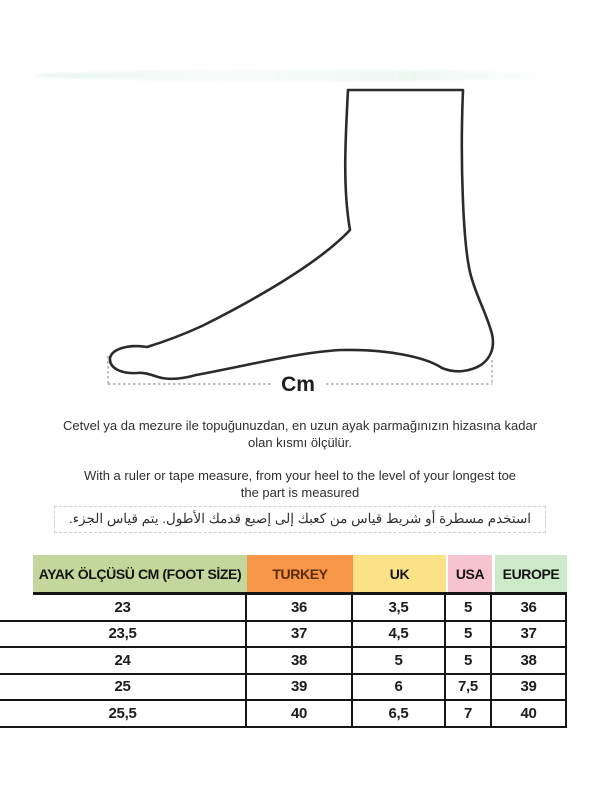 This screenshot has height=800, width=600. What do you see at coordinates (123, 607) in the screenshot?
I see `cell-foot-size: 23` at bounding box center [123, 607].